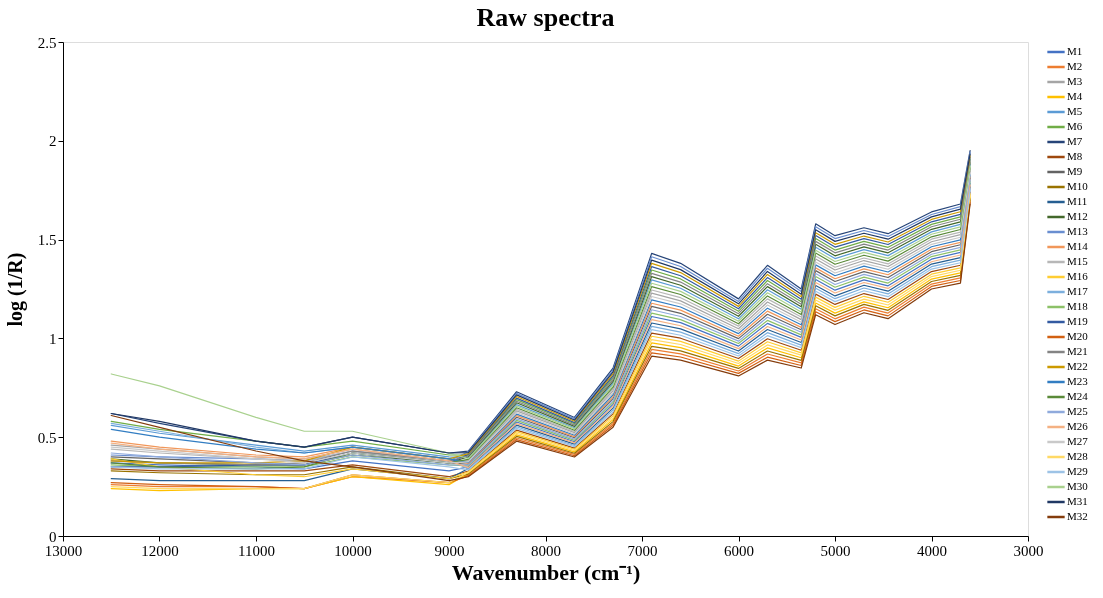 The height and width of the screenshot is (598, 1103). Describe the element at coordinates (1078, 471) in the screenshot. I see `legend-label: M29` at that location.